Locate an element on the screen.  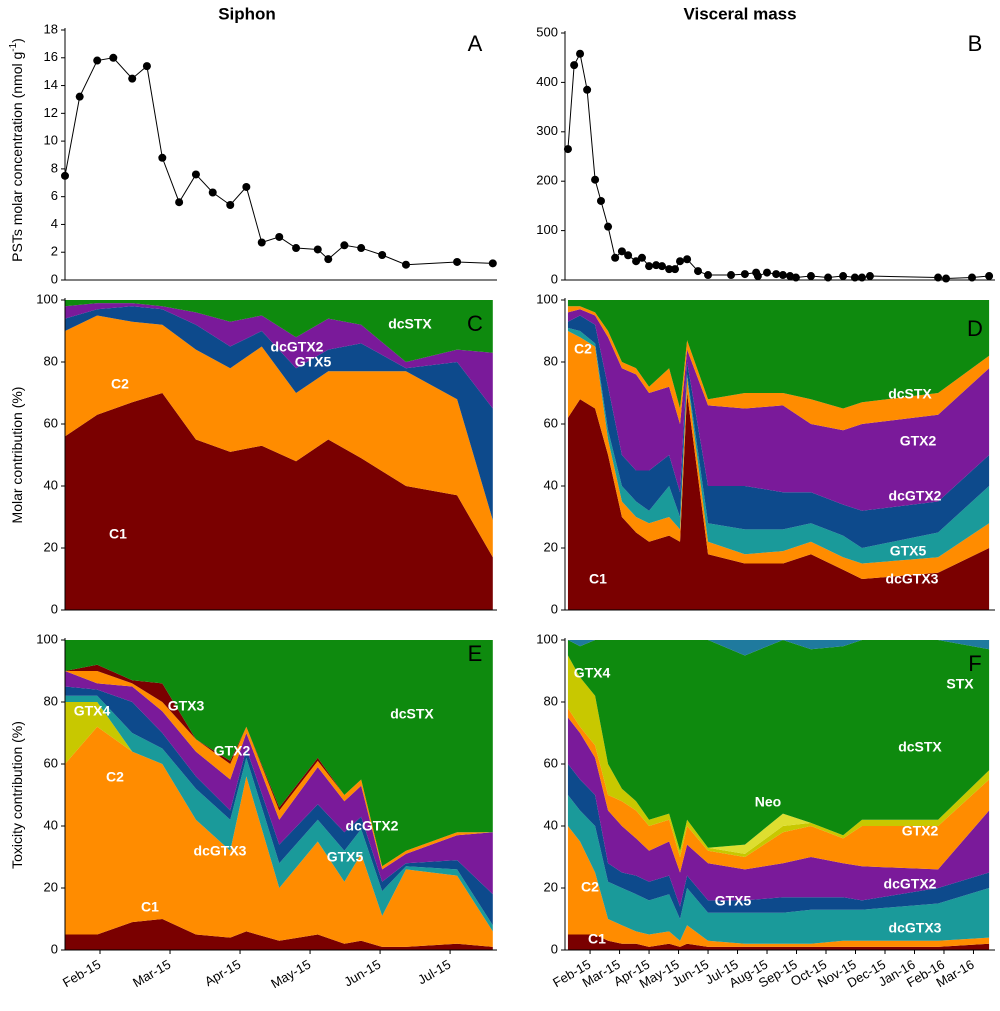
series-label: STX is located at coordinates (960, 684).